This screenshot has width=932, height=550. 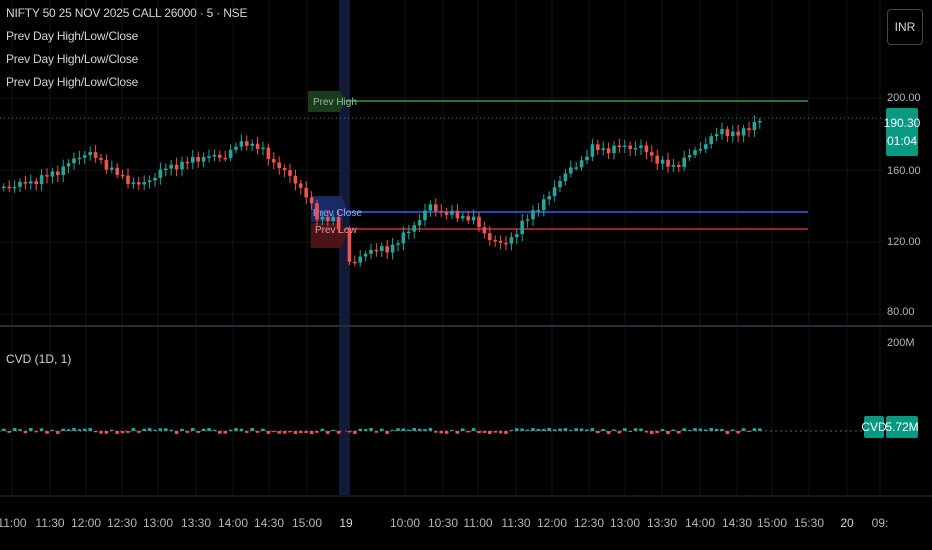 I want to click on last-price-badge: 190.30 01:04, so click(x=902, y=132).